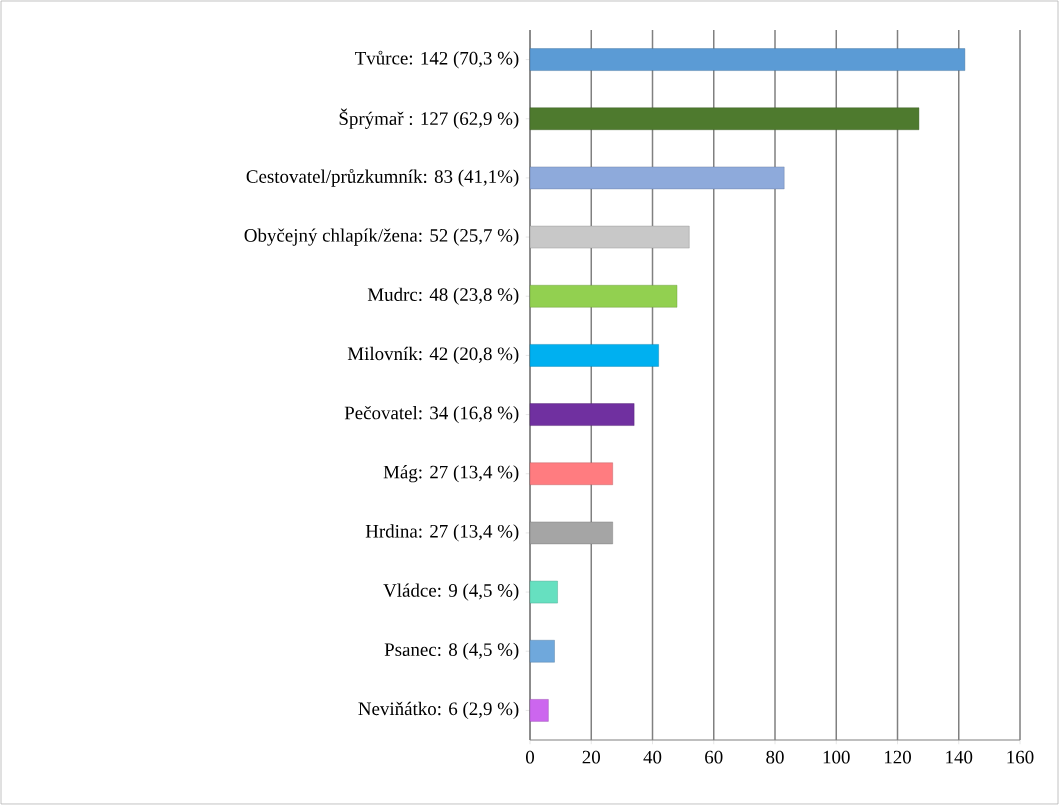 The height and width of the screenshot is (805, 1059). I want to click on x-tick-label: 40, so click(652, 757).